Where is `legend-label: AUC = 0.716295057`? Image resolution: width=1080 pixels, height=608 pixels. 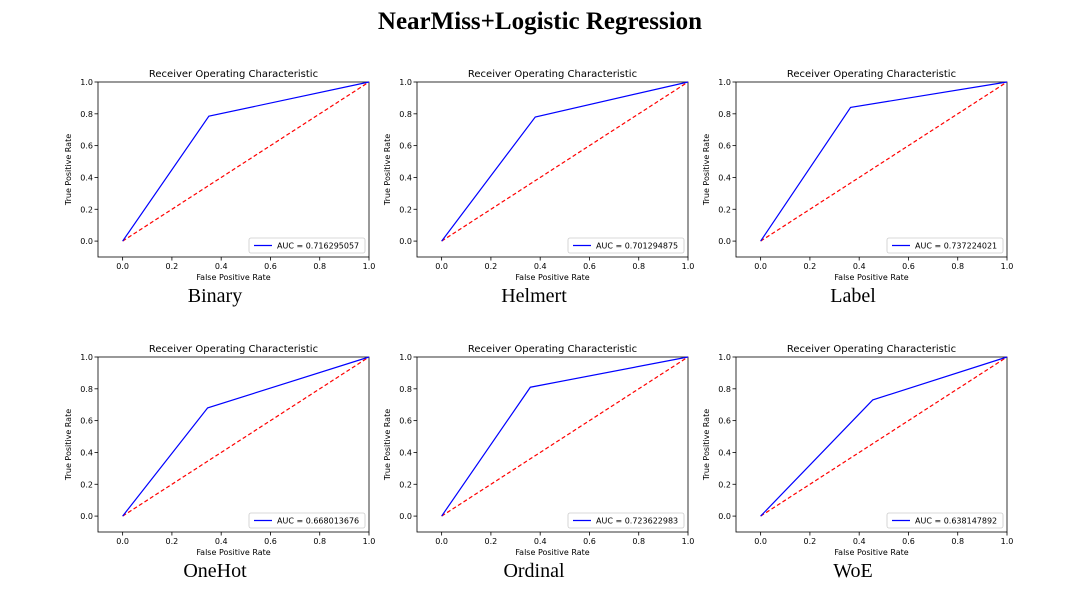
legend-label: AUC = 0.716295057 is located at coordinates (318, 246).